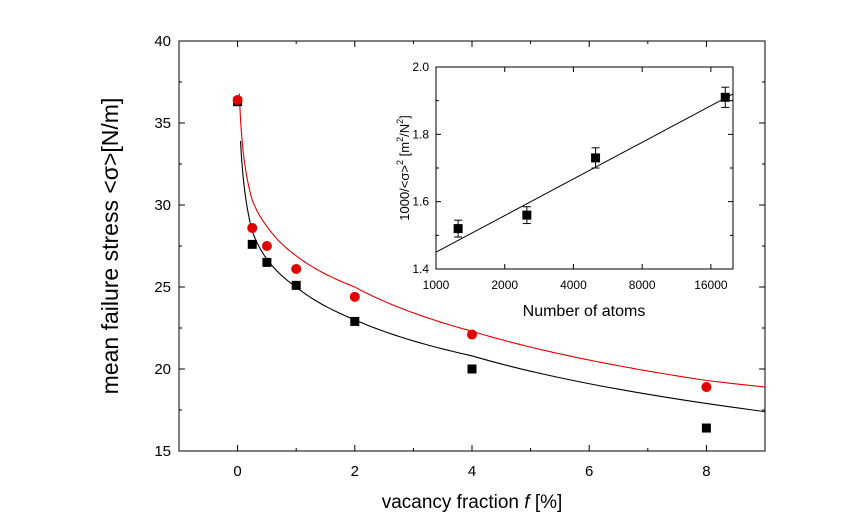 The image size is (867, 526). What do you see at coordinates (589, 471) in the screenshot?
I see `main-x-tick-label: 6` at bounding box center [589, 471].